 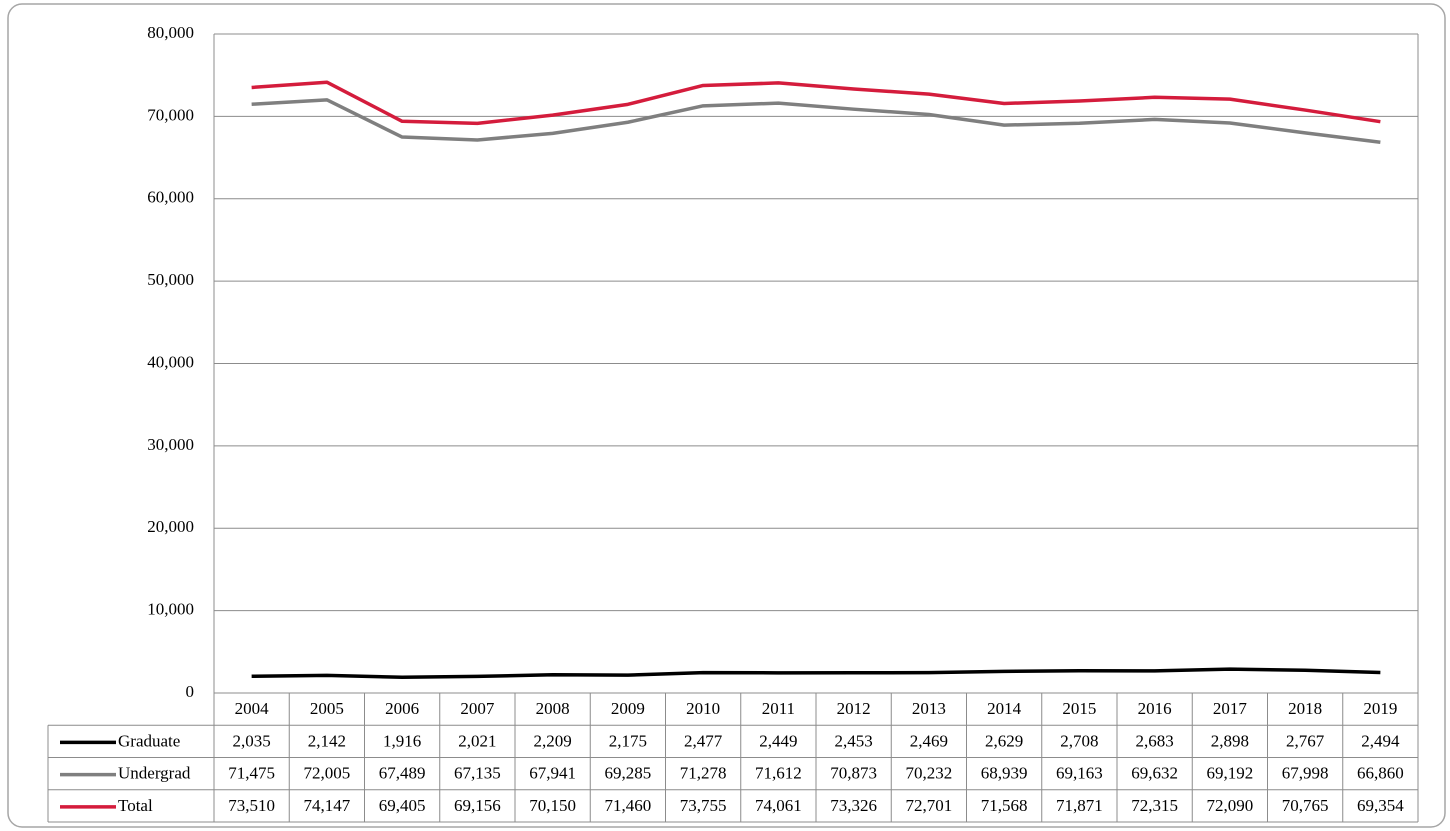 What do you see at coordinates (154, 773) in the screenshot?
I see `legend-label: Undergrad` at bounding box center [154, 773].